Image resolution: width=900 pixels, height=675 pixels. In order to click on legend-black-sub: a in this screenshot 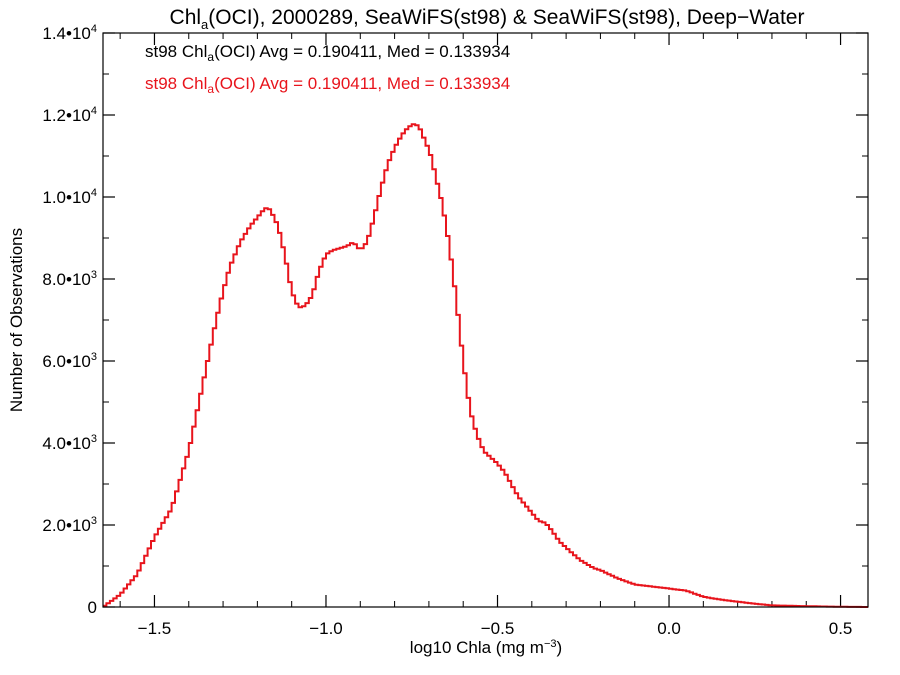, I will do `click(210, 57)`.